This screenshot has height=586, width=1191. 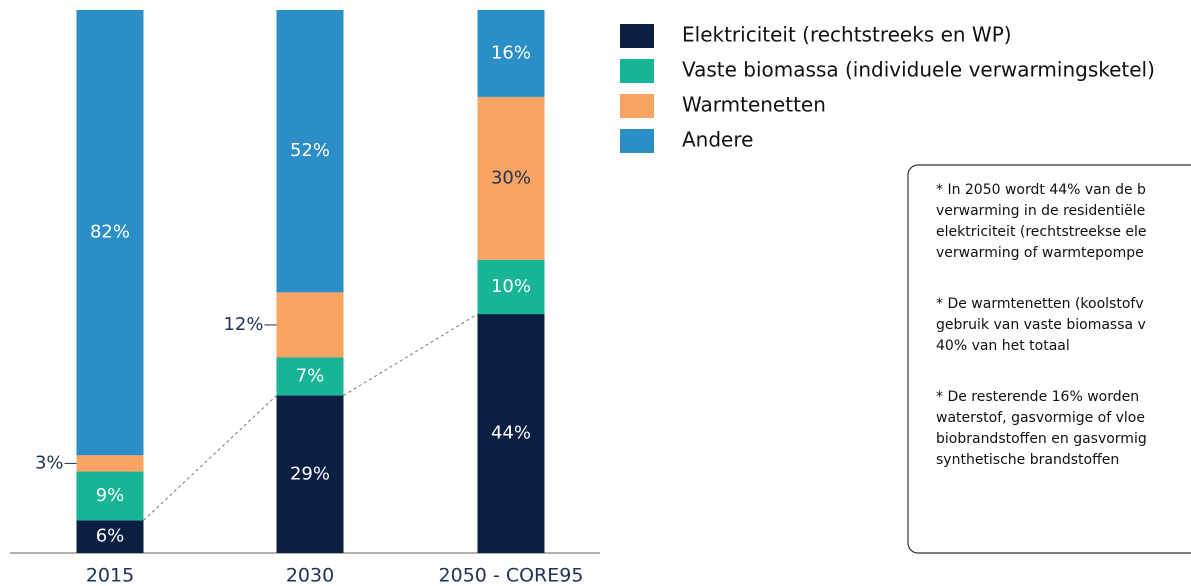 What do you see at coordinates (1037, 397) in the screenshot?
I see `note-text: * De resterende 16% worden` at bounding box center [1037, 397].